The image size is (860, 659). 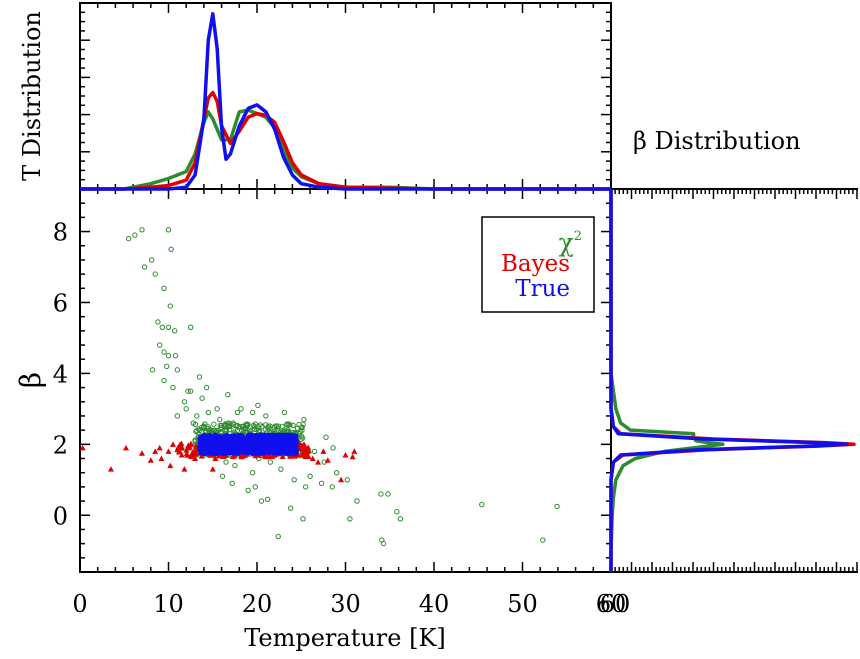 I want to click on y-tick-label: 4, so click(x=60, y=374).